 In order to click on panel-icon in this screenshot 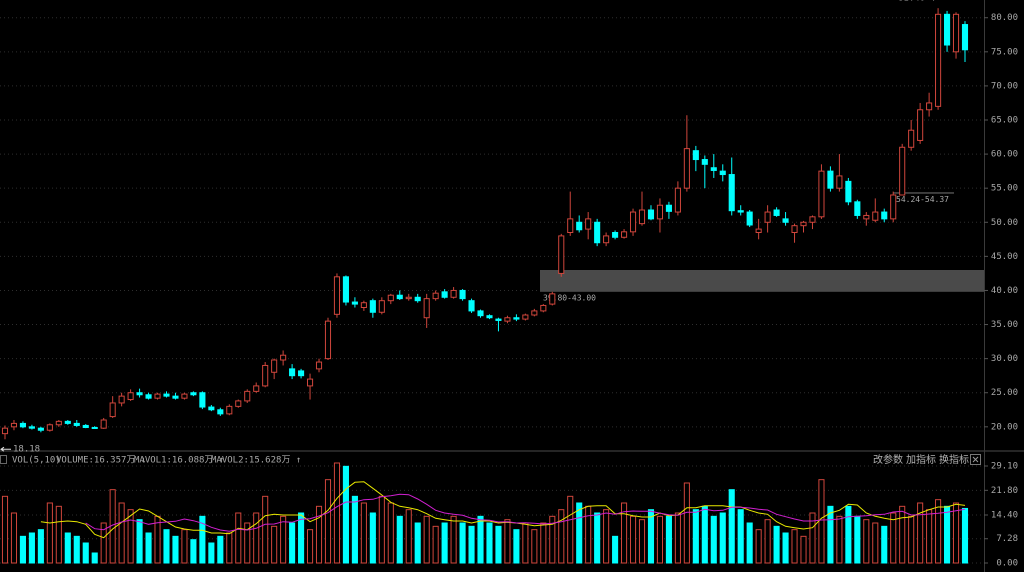, I will do `click(3, 459)`.